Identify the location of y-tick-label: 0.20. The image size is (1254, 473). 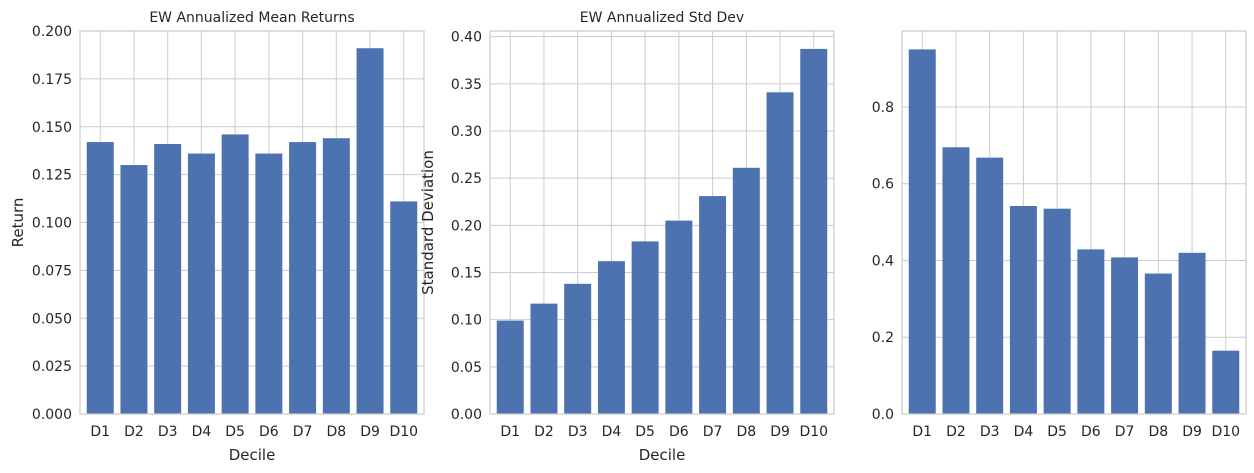
(466, 226).